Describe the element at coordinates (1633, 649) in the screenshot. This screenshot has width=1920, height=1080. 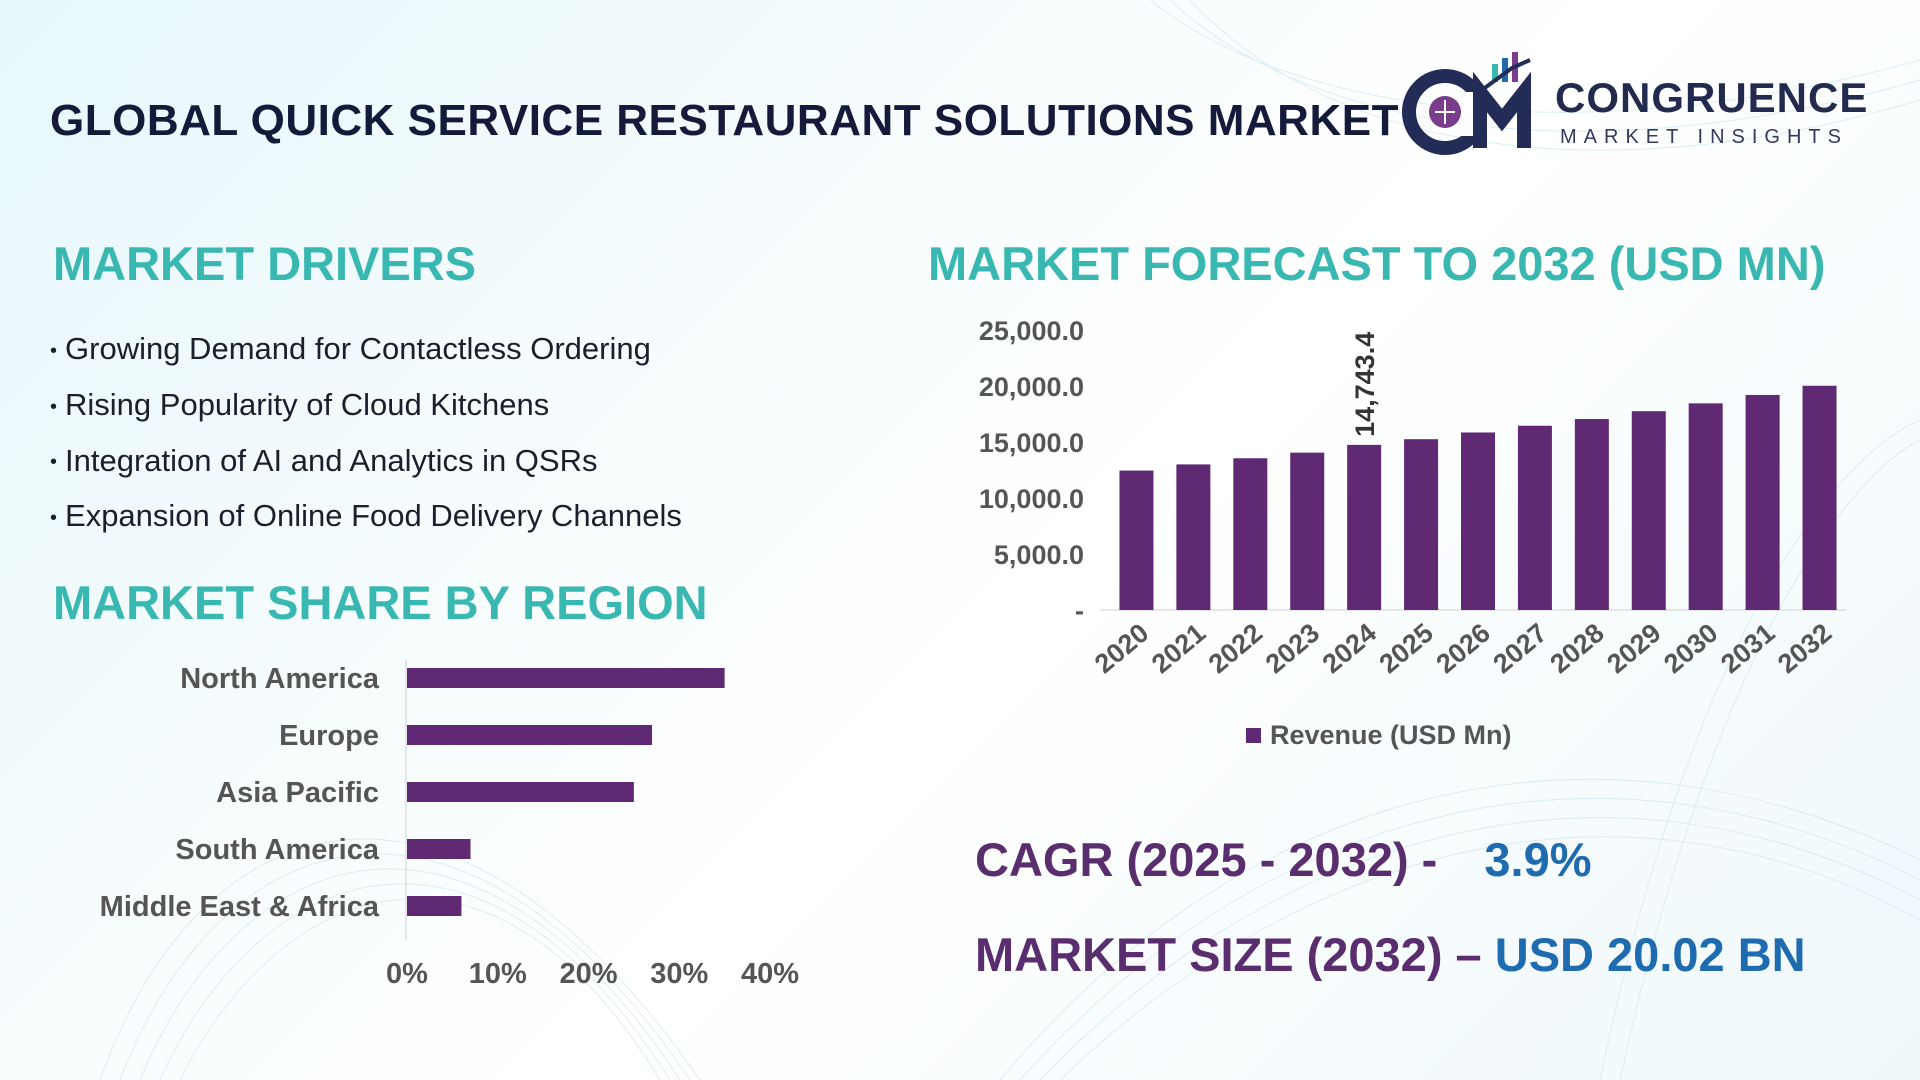
I see `x-tick-label: 2029` at that location.